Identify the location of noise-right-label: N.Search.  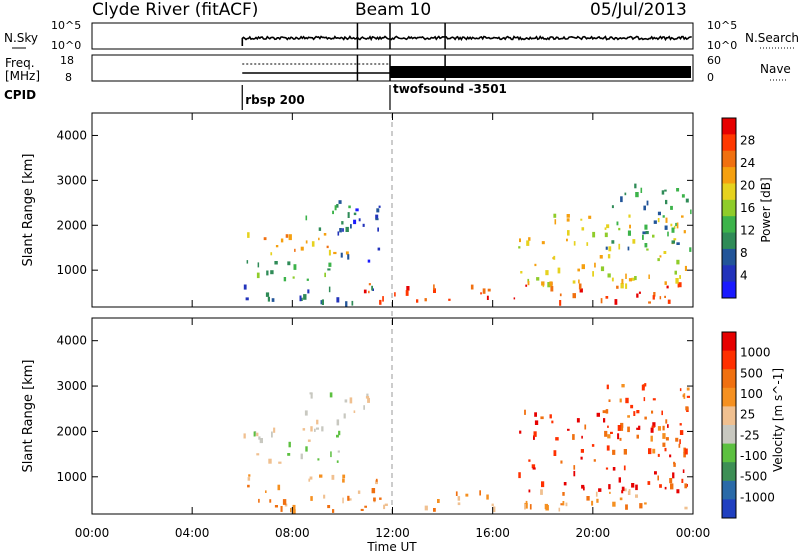
(772, 38).